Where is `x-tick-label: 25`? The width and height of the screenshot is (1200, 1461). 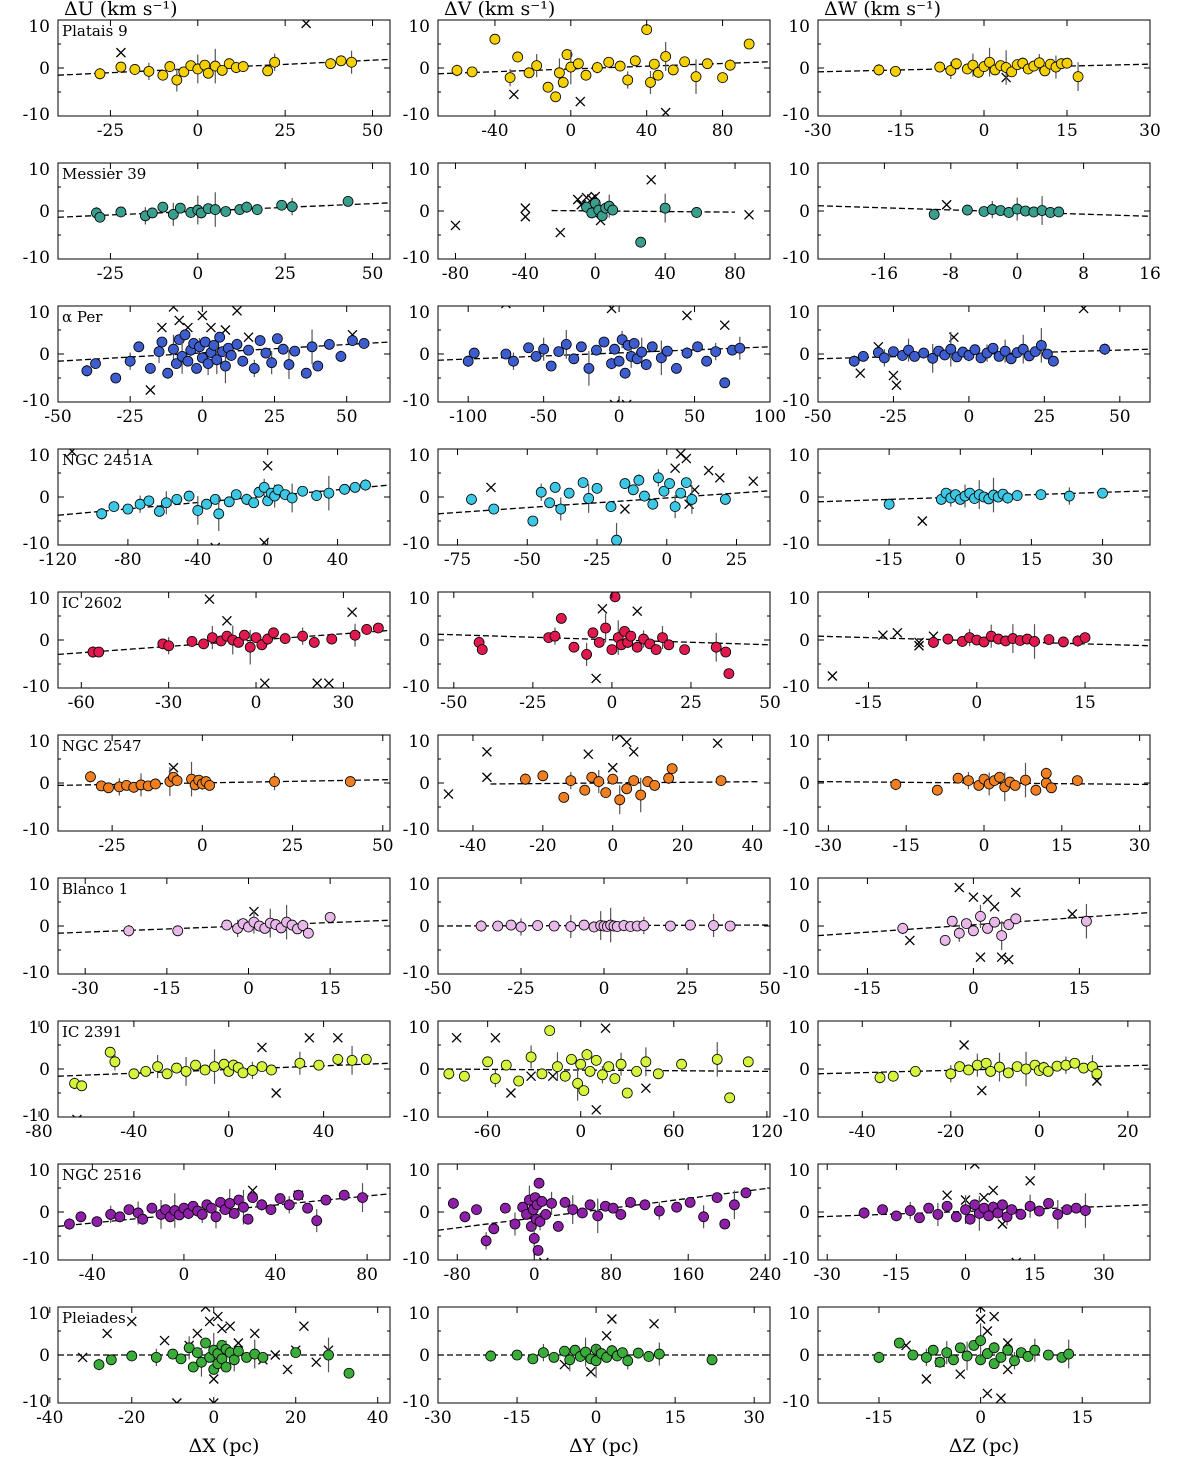
x-tick-label: 25 is located at coordinates (275, 417).